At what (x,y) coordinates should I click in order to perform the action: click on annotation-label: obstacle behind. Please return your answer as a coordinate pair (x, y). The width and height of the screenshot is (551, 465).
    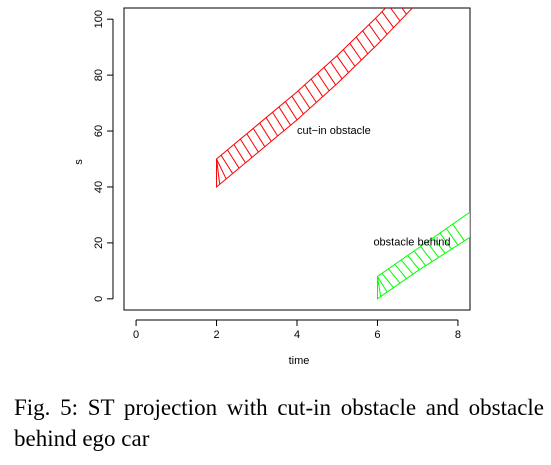
    Looking at the image, I should click on (411, 243).